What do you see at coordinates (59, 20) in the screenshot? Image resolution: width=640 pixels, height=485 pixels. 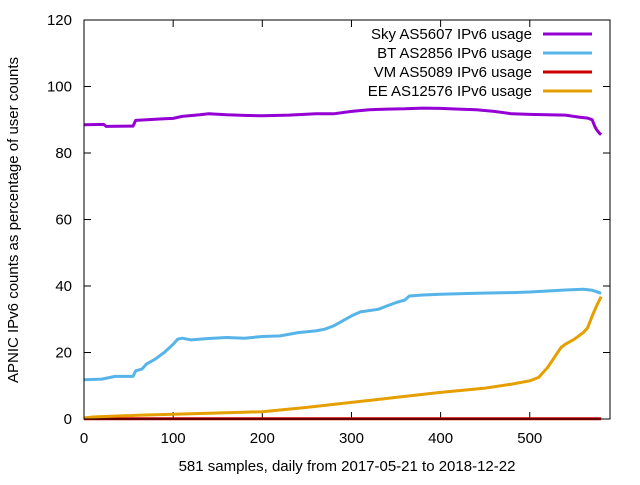 I see `y-tick-label: 120` at bounding box center [59, 20].